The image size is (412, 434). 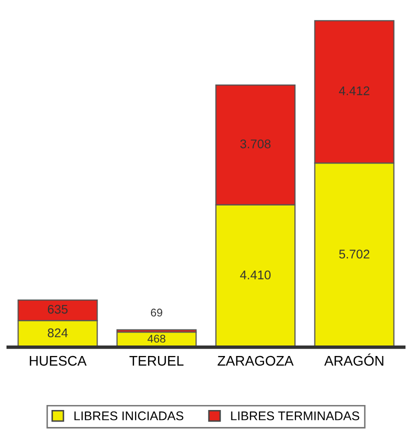 I want to click on data-label: 3.708, so click(x=255, y=143).